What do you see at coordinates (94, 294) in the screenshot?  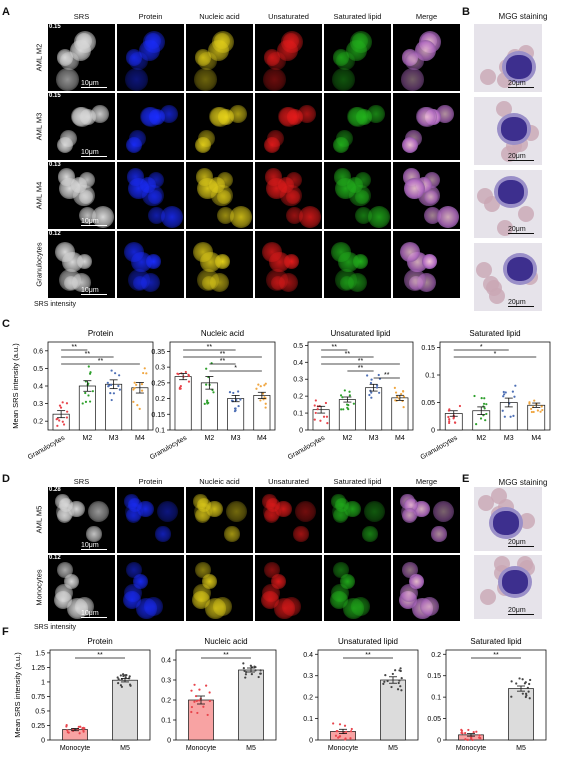 I see `scale-bar-line` at bounding box center [94, 294].